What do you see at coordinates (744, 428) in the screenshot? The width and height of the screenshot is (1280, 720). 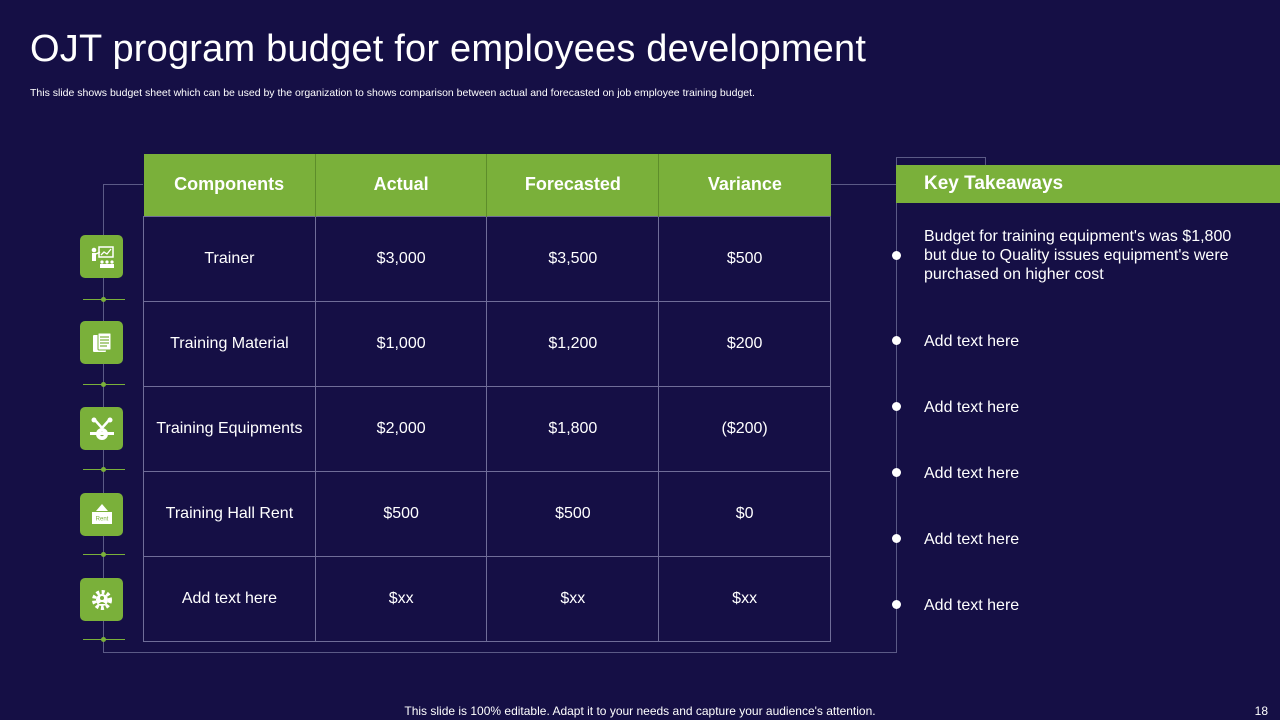 I see `cell-variance: ($200)` at bounding box center [744, 428].